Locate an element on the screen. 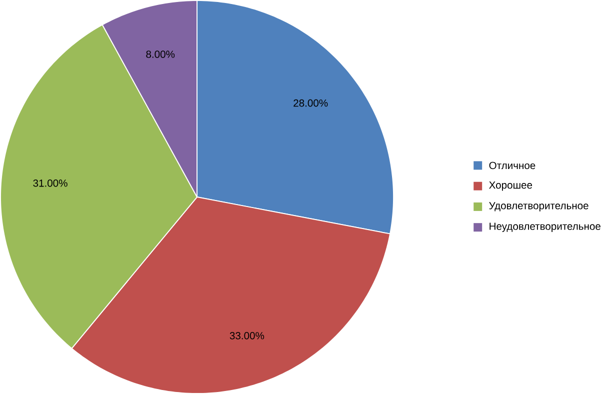  data-label: 33.00% is located at coordinates (247, 336).